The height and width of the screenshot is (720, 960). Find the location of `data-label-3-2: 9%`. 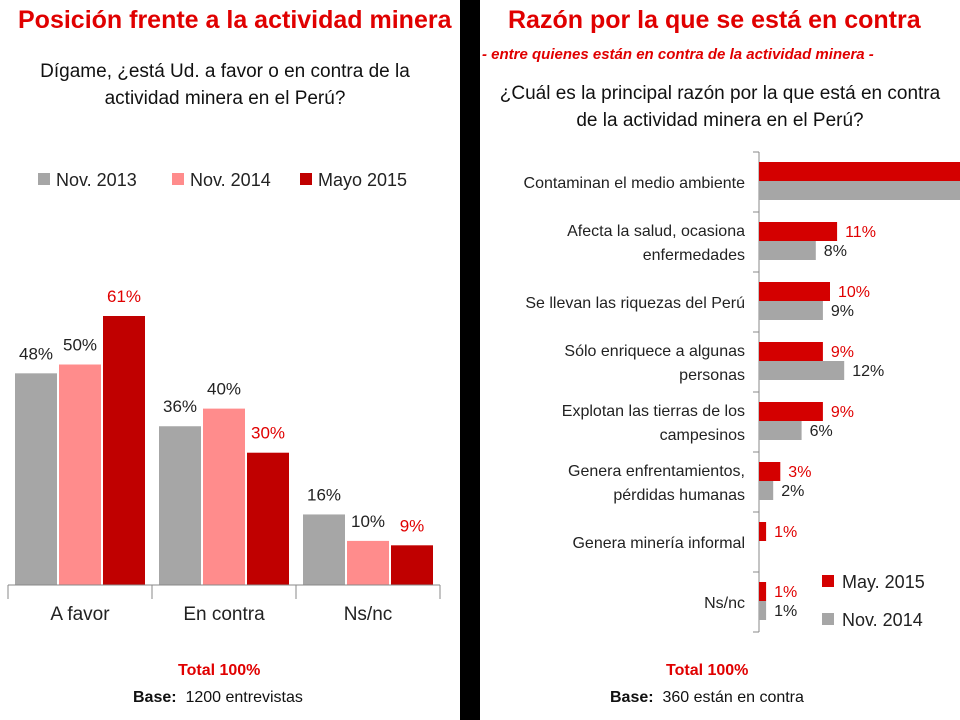

data-label-3-2: 9% is located at coordinates (842, 311).